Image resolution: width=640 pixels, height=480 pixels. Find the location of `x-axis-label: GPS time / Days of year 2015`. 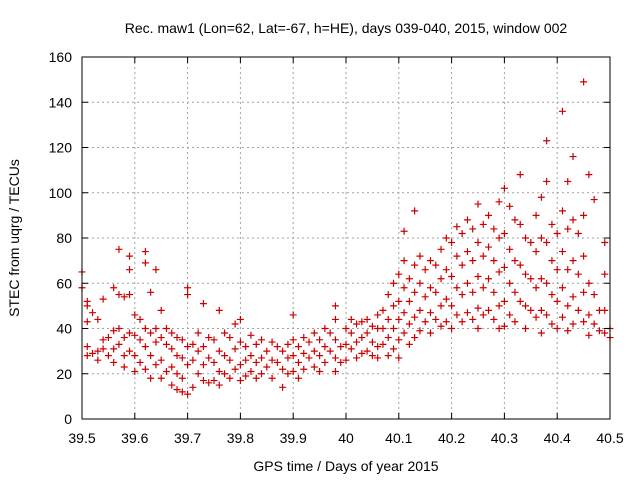

x-axis-label: GPS time / Days of year 2015 is located at coordinates (345, 466).